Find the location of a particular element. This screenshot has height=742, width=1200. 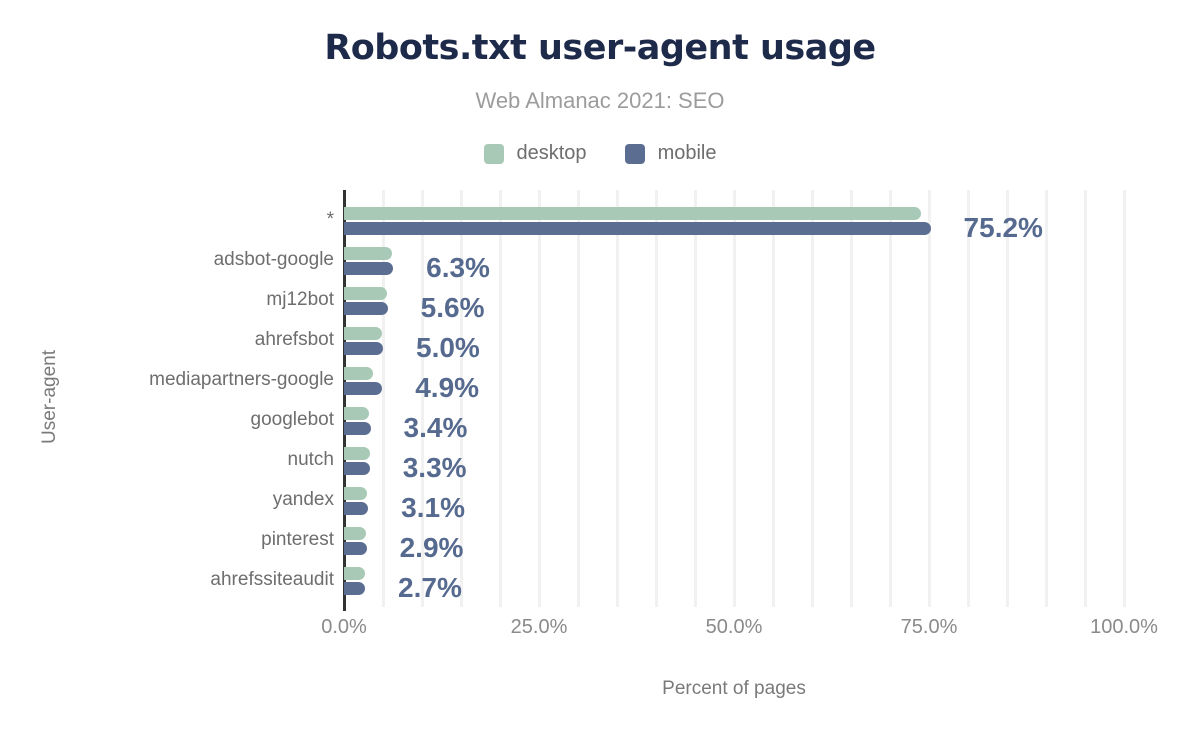

bar-group: 5.0% is located at coordinates (734, 341).